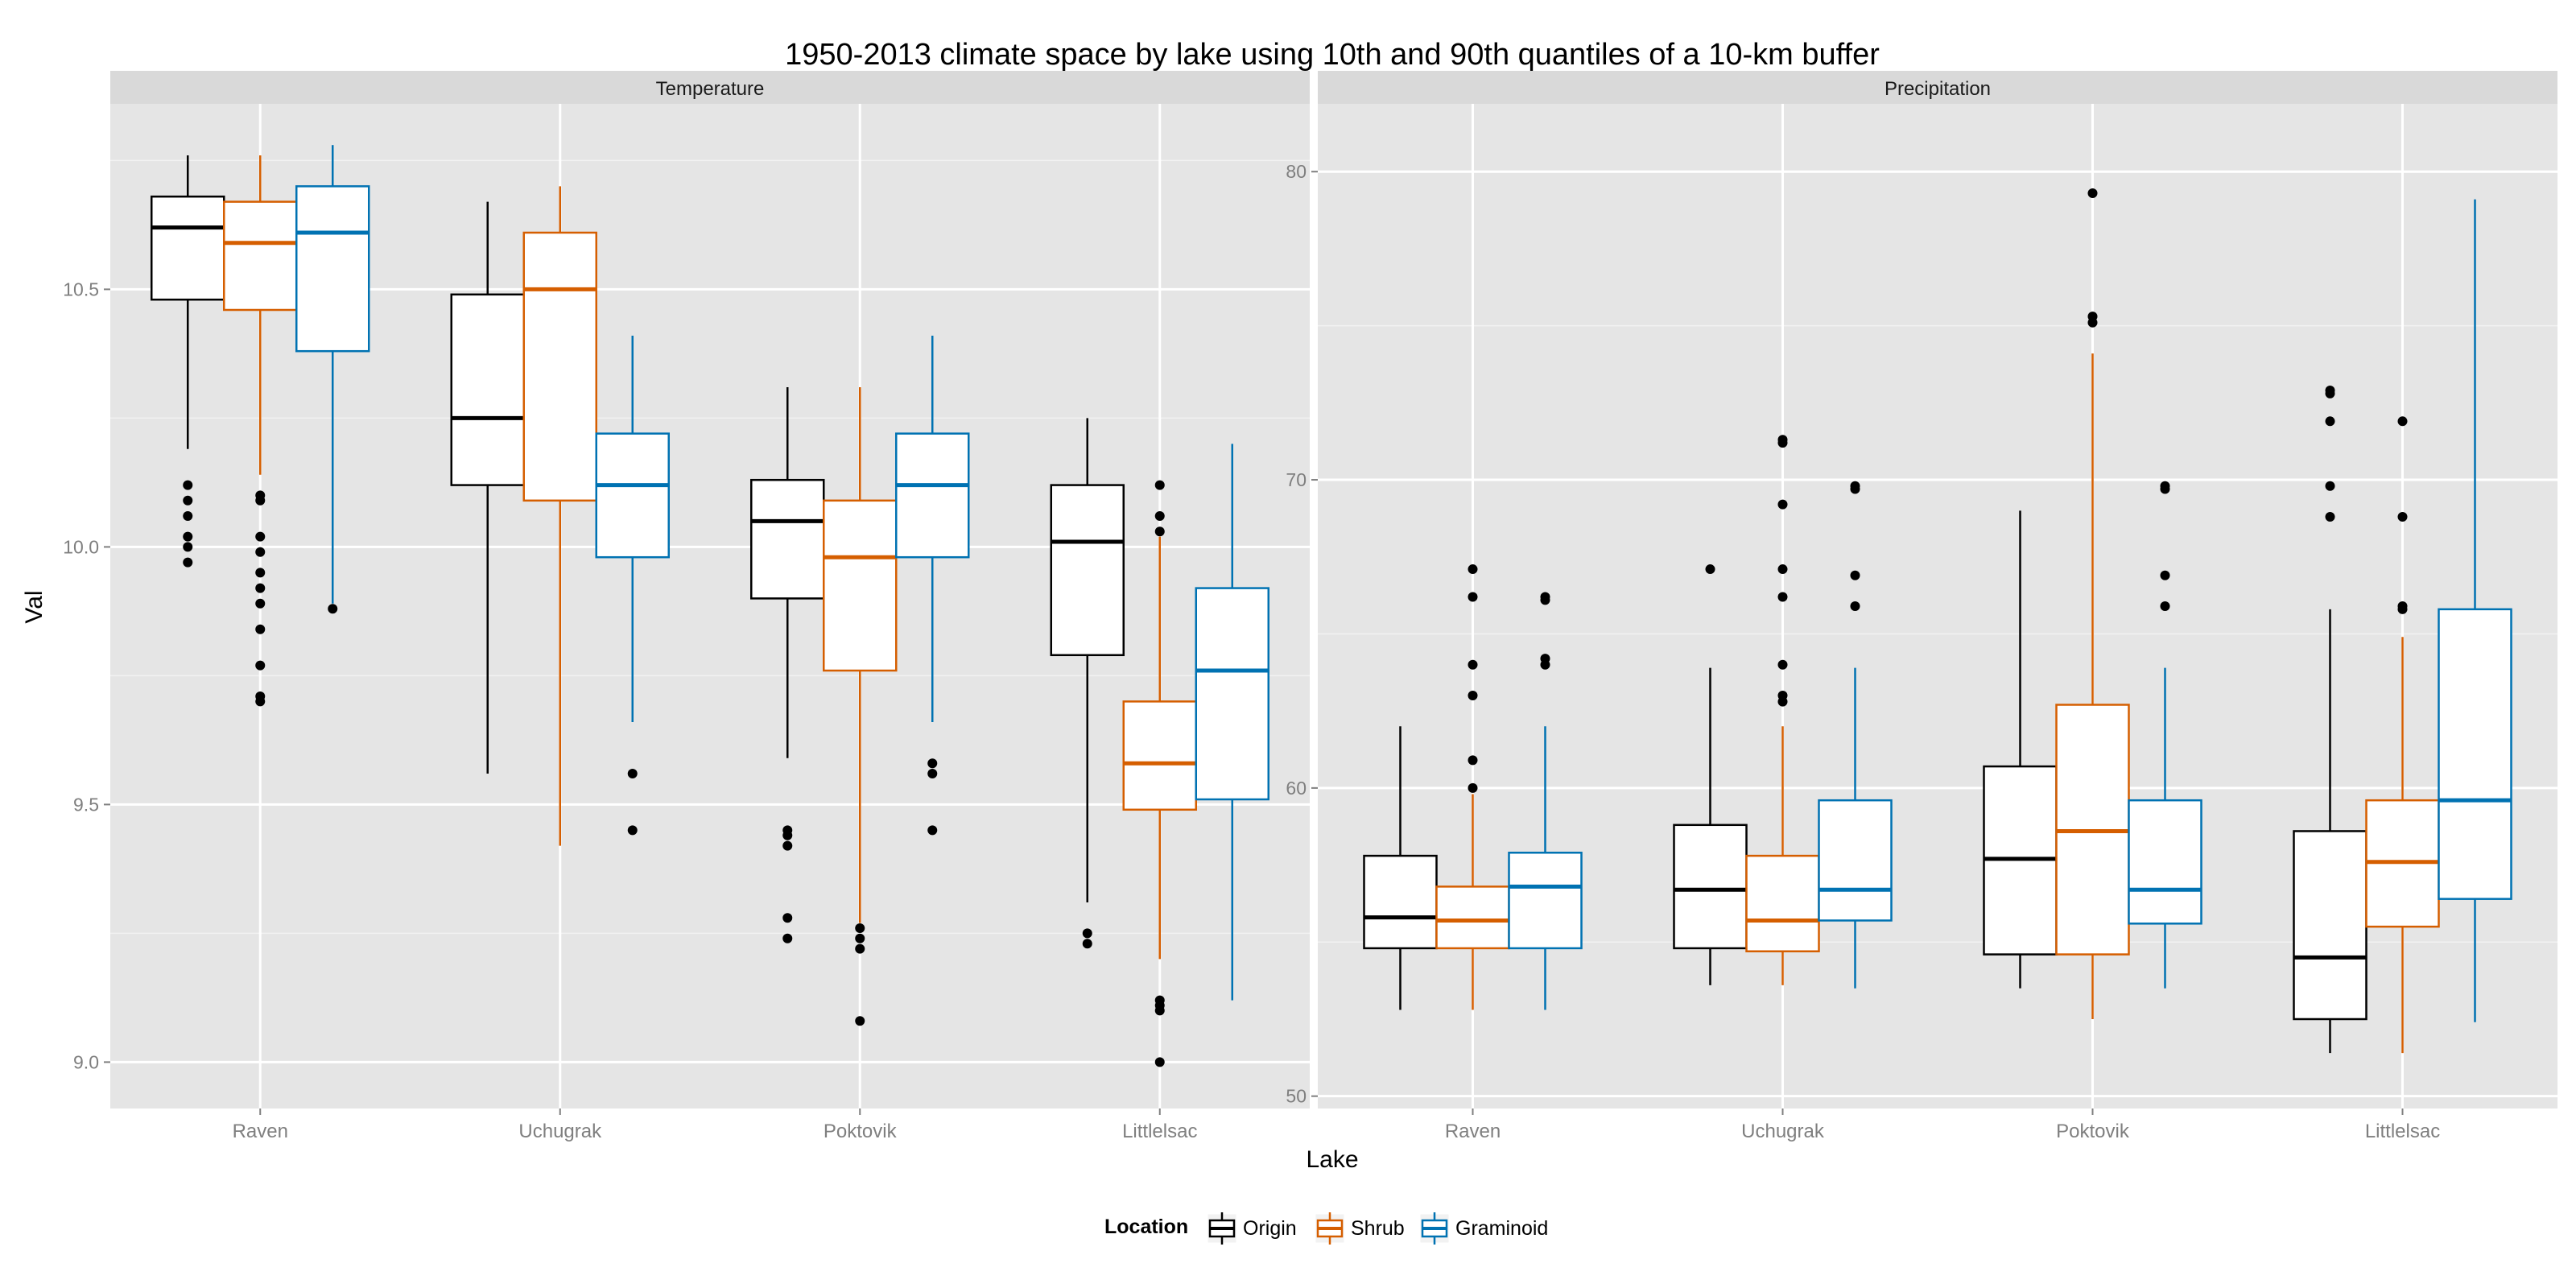 The width and height of the screenshot is (2576, 1288). Describe the element at coordinates (2020, 749) in the screenshot. I see `box-poktovik-origin` at that location.